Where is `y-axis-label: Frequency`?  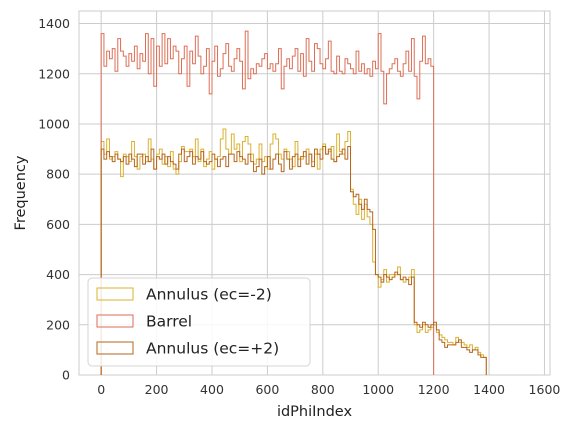 y-axis-label: Frequency is located at coordinates (21, 192).